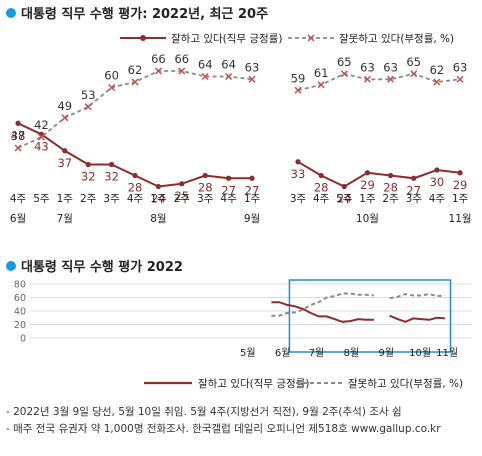  I want to click on chart1-title: 대통령 직무 수행 평가: 2022년, 최근 20주, so click(137, 12).